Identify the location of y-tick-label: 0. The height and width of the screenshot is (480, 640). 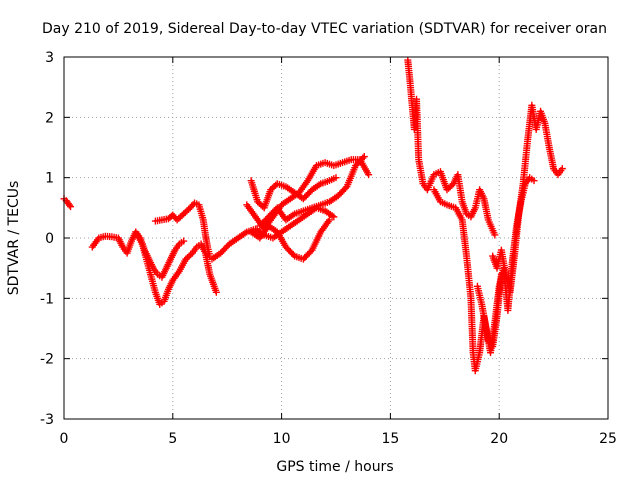
(49, 239).